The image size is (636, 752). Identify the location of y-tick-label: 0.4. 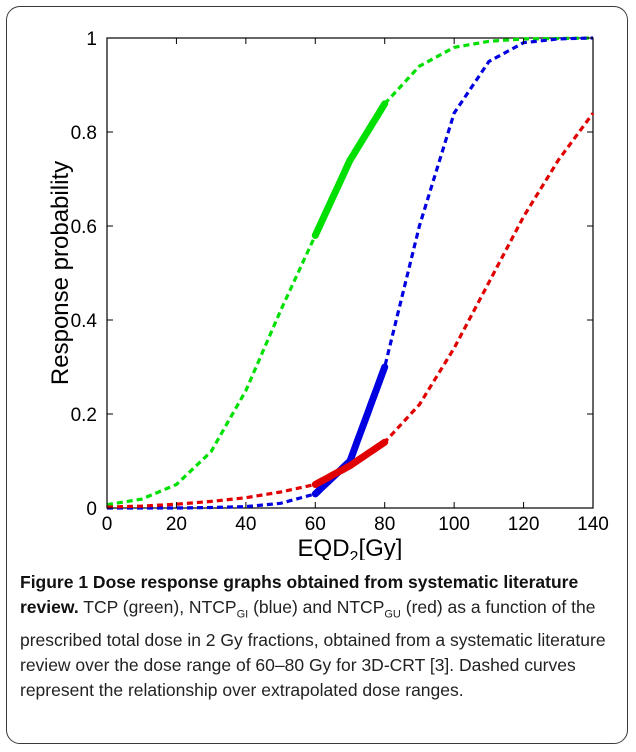
(84, 321).